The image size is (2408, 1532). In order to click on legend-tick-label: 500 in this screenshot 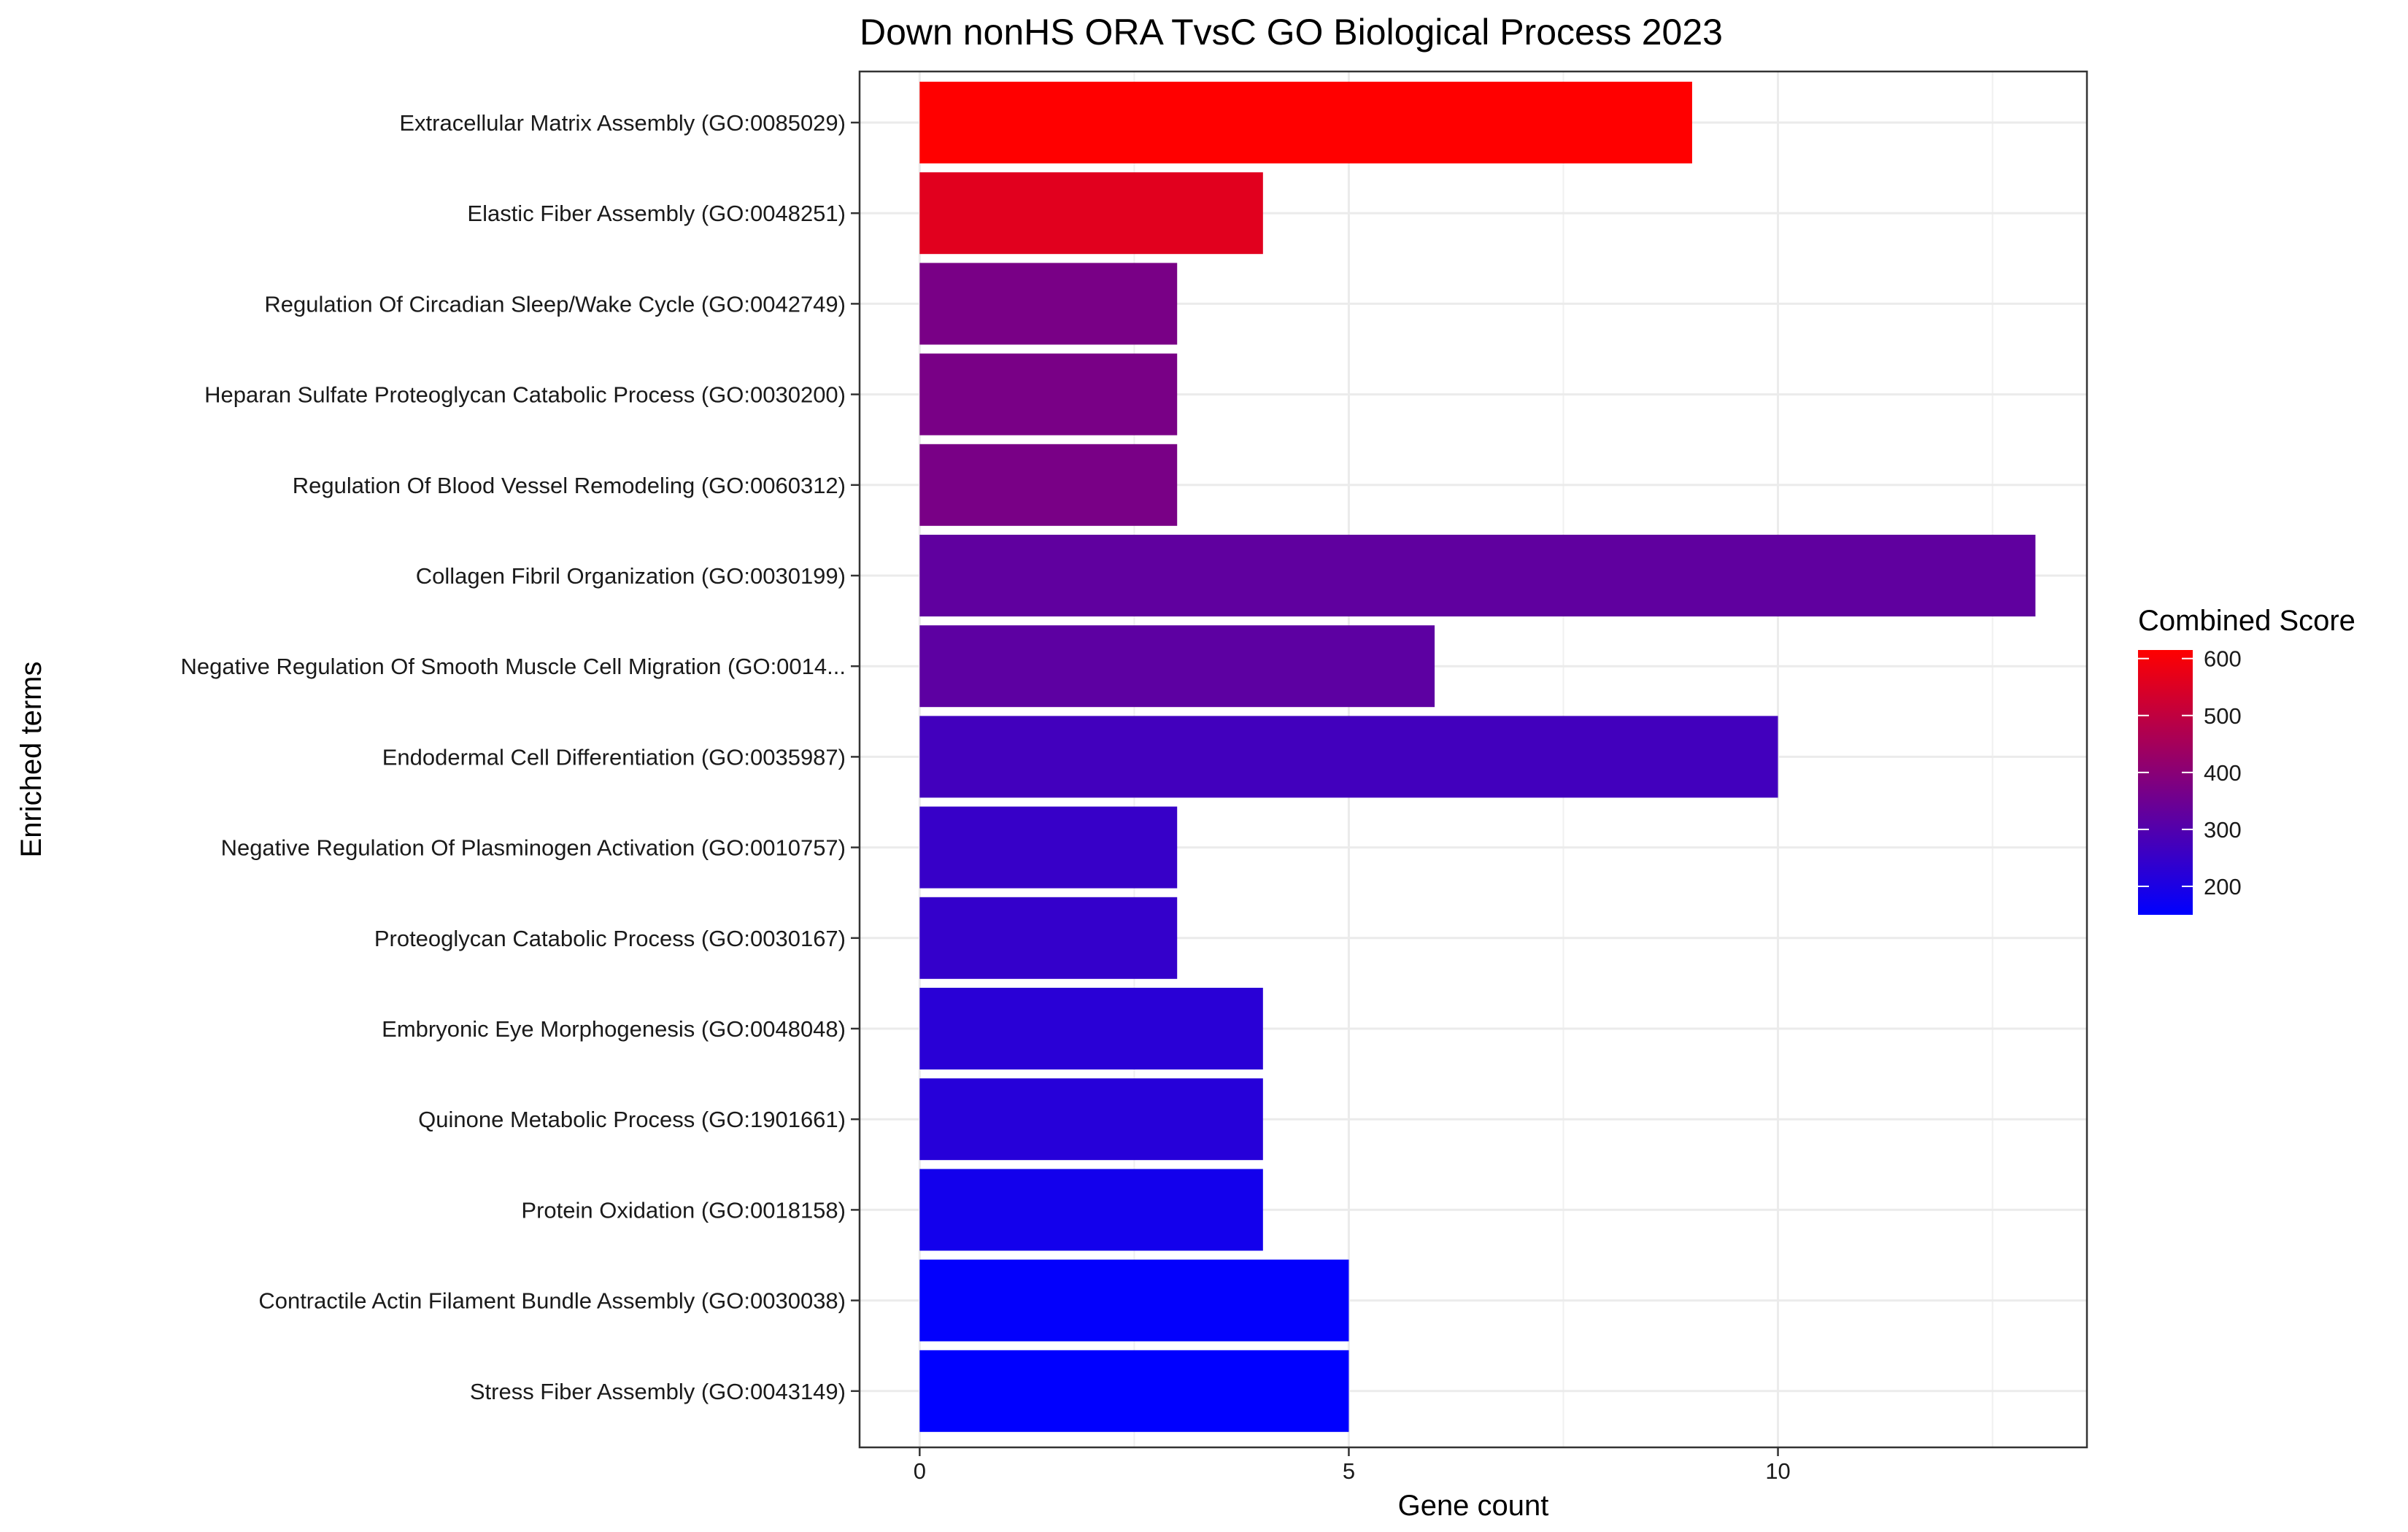, I will do `click(2223, 716)`.